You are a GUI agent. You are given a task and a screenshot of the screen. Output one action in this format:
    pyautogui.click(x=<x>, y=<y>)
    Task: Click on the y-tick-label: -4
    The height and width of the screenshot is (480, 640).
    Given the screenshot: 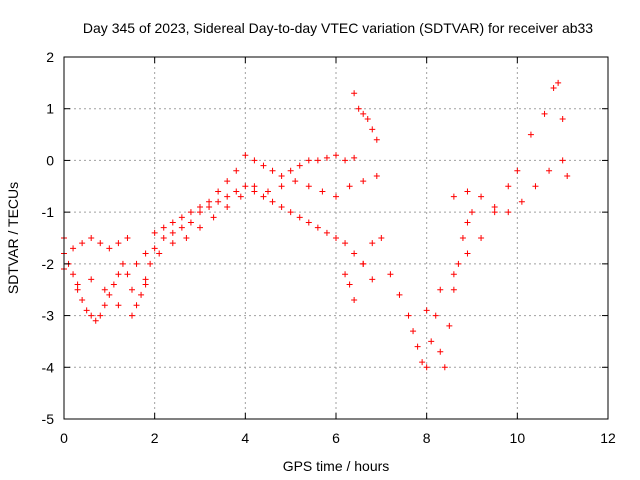 What is the action you would take?
    pyautogui.click(x=48, y=367)
    